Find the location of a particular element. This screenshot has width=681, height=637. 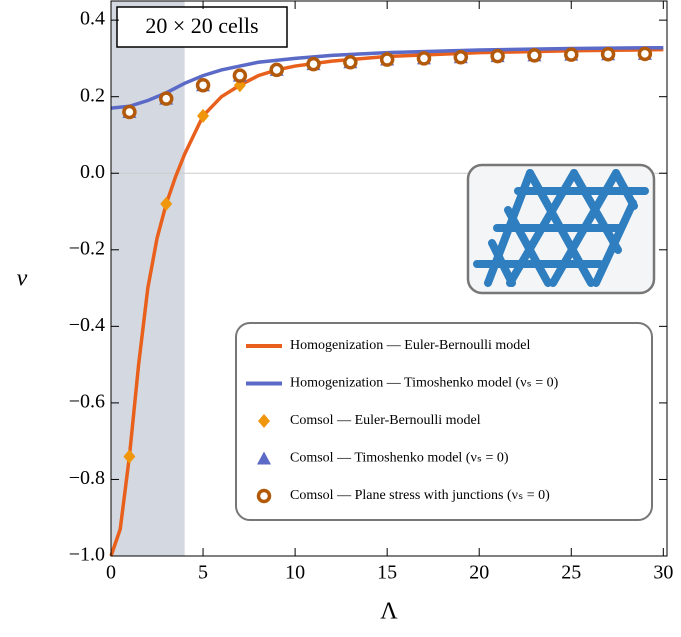

lattice is located at coordinates (561, 228).